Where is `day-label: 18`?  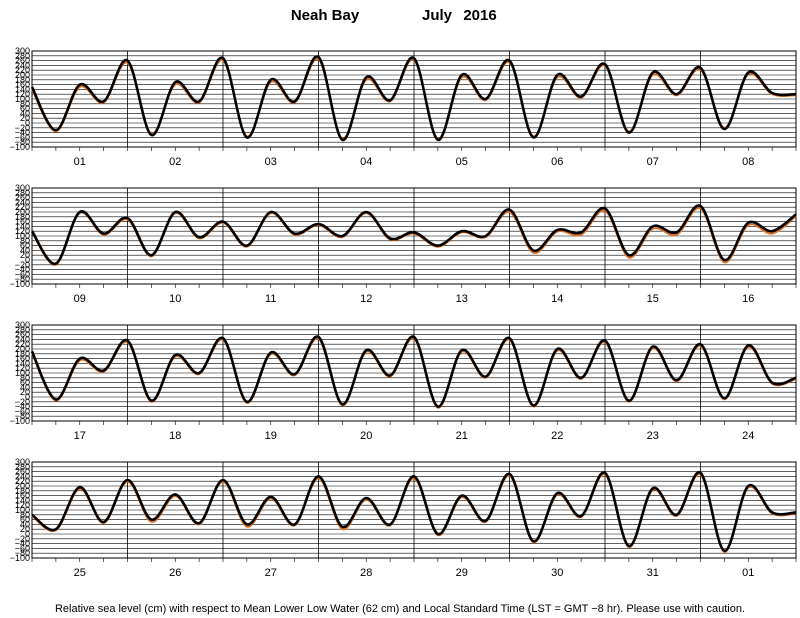 day-label: 18 is located at coordinates (175, 436).